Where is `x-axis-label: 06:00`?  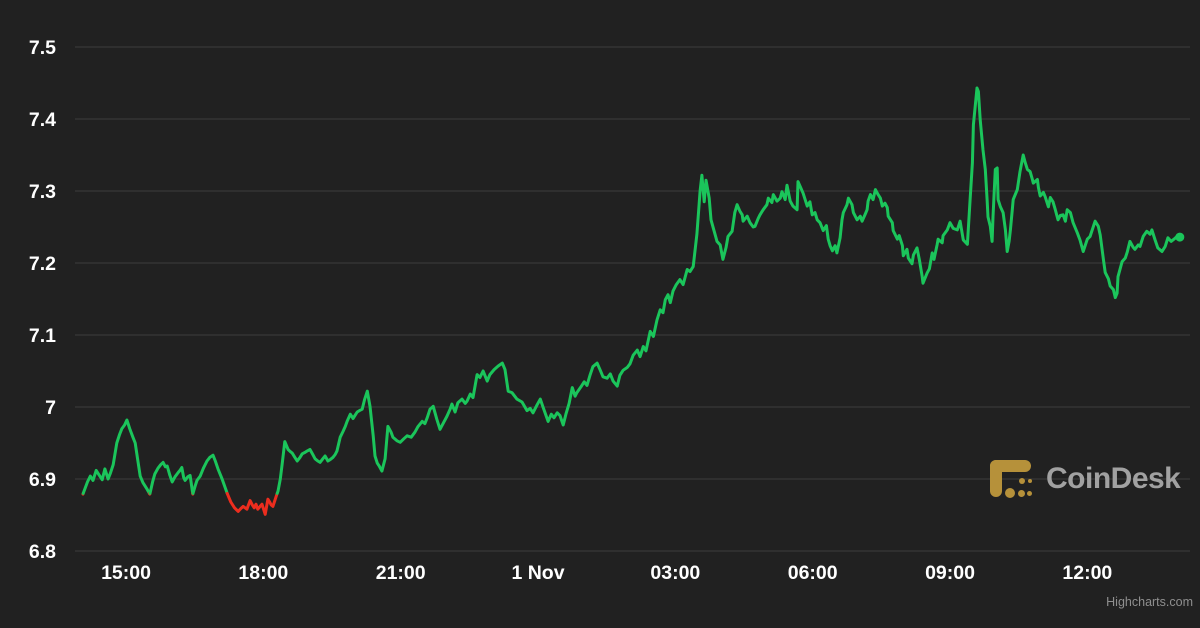
x-axis-label: 06:00 is located at coordinates (813, 573).